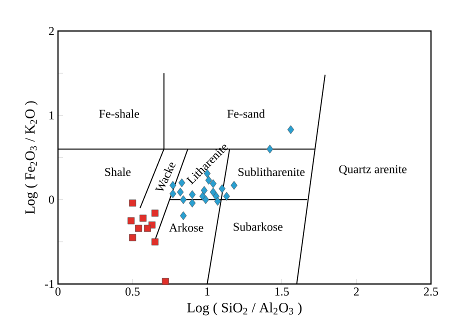 This screenshot has width=474, height=335. What do you see at coordinates (58, 292) in the screenshot?
I see `x-tick-label: 0` at bounding box center [58, 292].